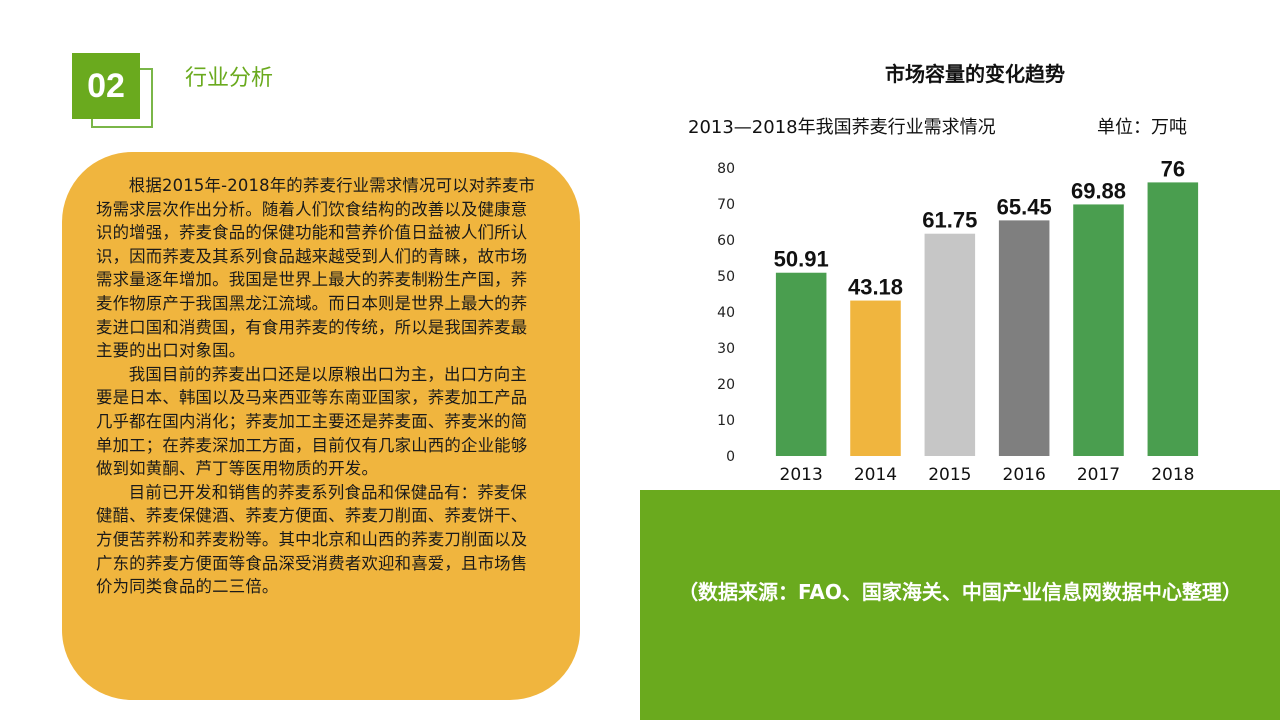 The image size is (1280, 720). What do you see at coordinates (842, 127) in the screenshot?
I see `chart-subtitle: 2013—2018年我国荞麦行业需求情况` at bounding box center [842, 127].